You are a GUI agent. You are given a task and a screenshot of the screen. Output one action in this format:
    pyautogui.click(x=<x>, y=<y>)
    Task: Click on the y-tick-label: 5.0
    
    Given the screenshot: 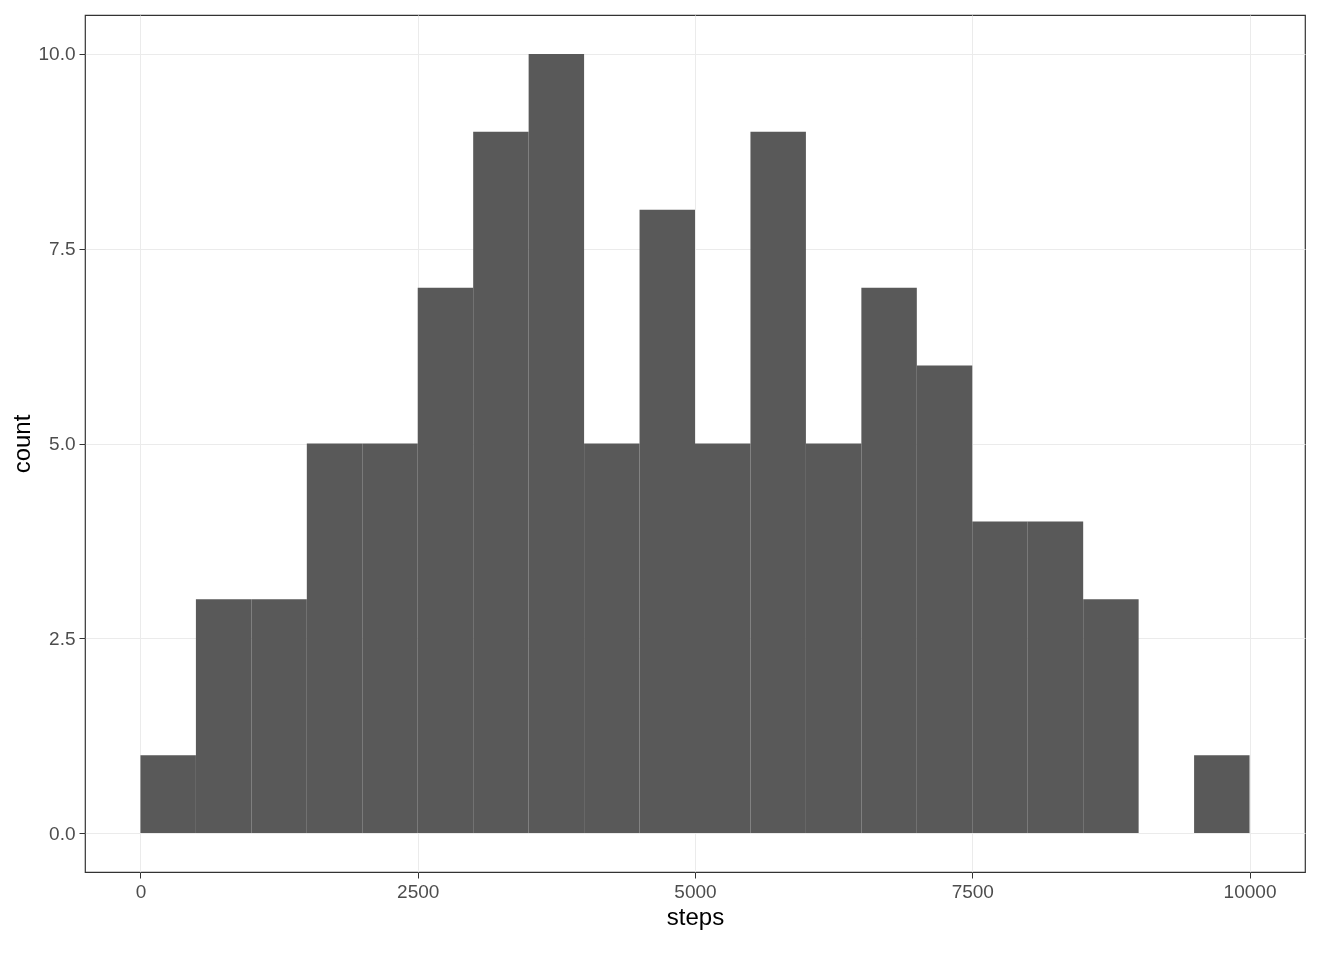 What is the action you would take?
    pyautogui.click(x=62, y=443)
    